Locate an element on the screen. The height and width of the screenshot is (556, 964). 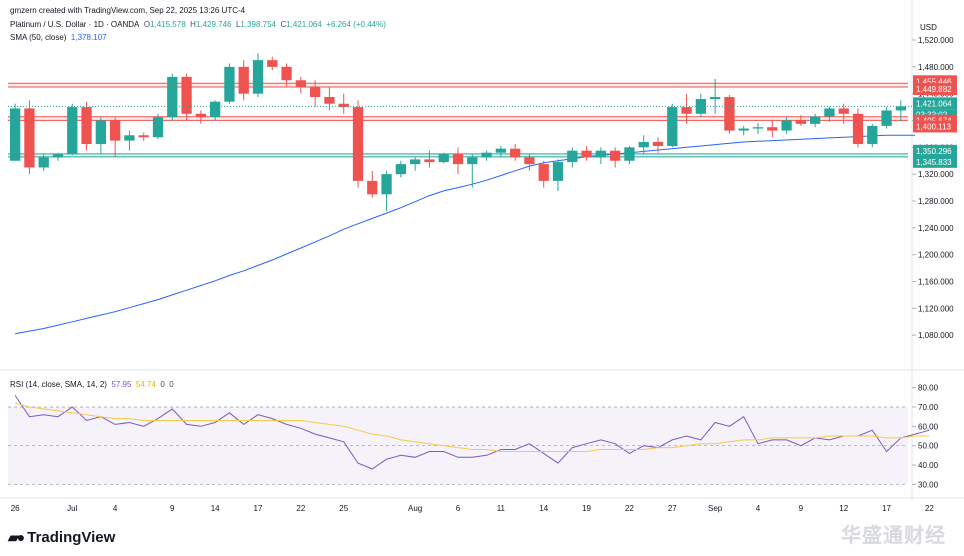
last-price-label: 1,421.064 is located at coordinates (934, 103).